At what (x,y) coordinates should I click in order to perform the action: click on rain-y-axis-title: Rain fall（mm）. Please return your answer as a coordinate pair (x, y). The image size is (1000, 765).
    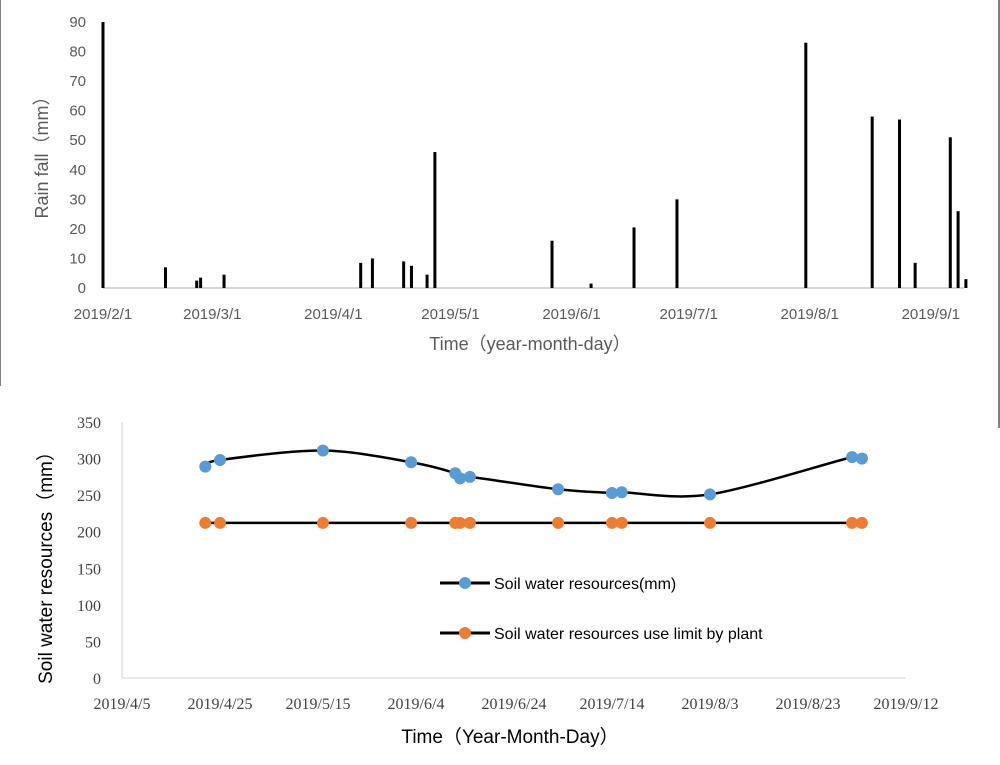
    Looking at the image, I should click on (42, 152).